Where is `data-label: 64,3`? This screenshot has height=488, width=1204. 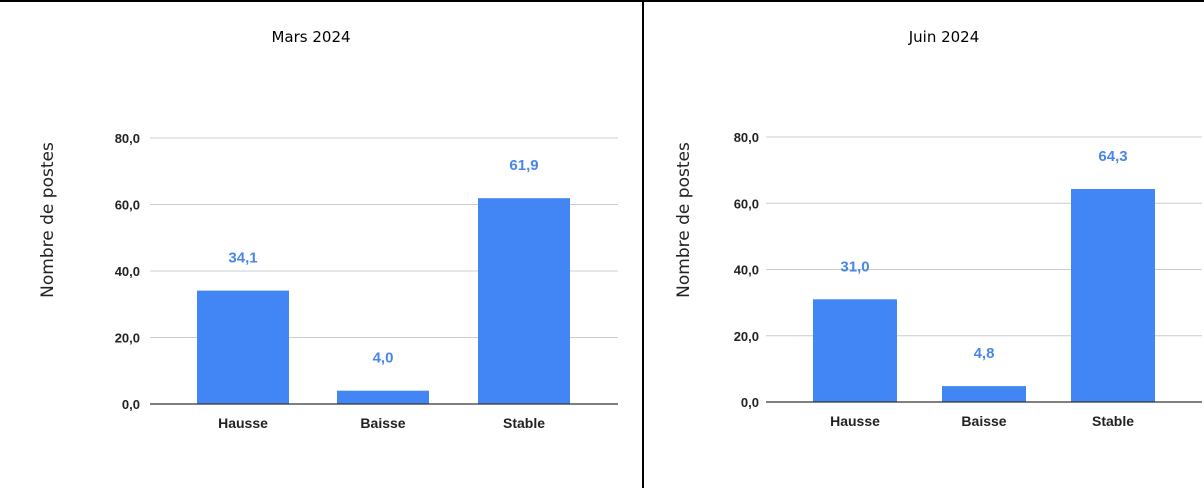 data-label: 64,3 is located at coordinates (1112, 156).